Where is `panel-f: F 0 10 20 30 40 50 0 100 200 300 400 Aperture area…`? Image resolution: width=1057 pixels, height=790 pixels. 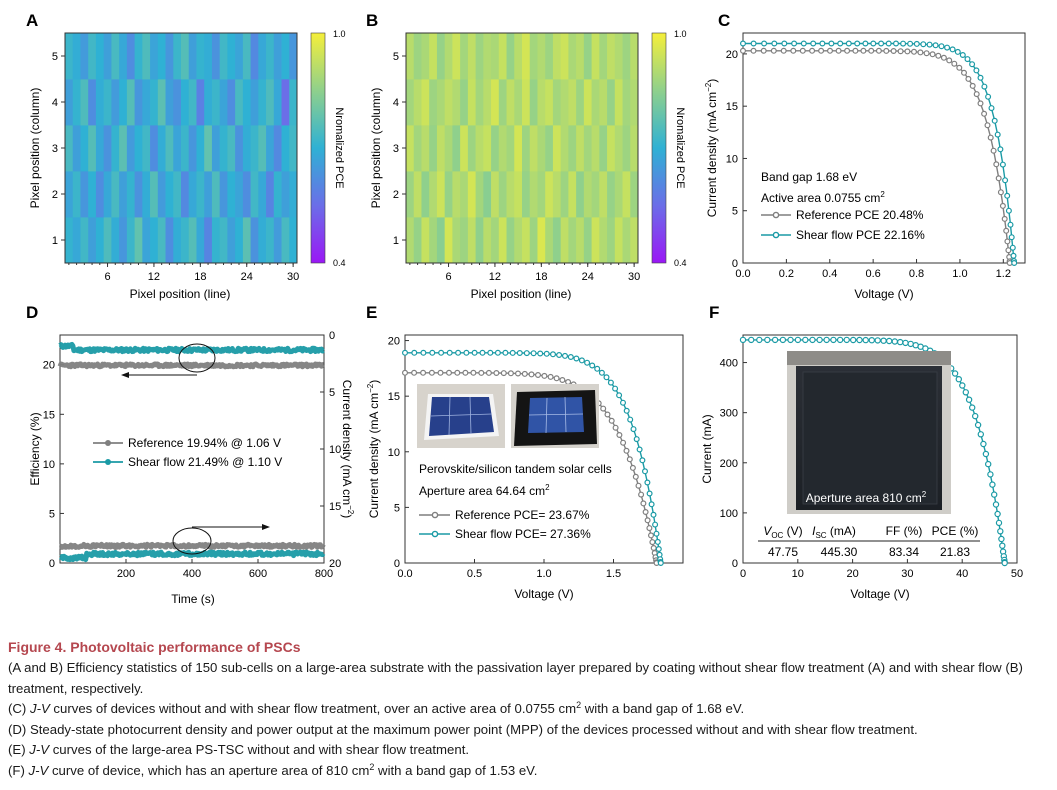 panel-f: F 0 10 20 30 40 50 0 100 200 300 400 Aperture area… is located at coordinates (861, 452).